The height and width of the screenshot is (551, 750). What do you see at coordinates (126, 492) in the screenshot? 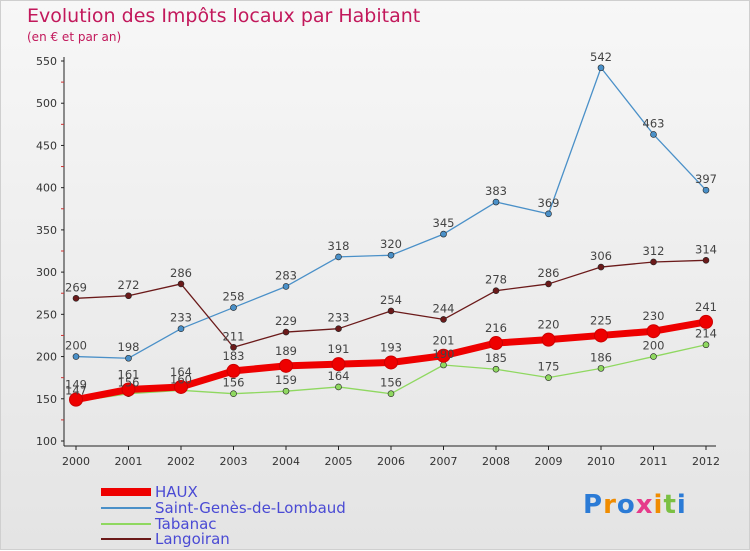
I see `legend-swatch-haux` at bounding box center [126, 492].